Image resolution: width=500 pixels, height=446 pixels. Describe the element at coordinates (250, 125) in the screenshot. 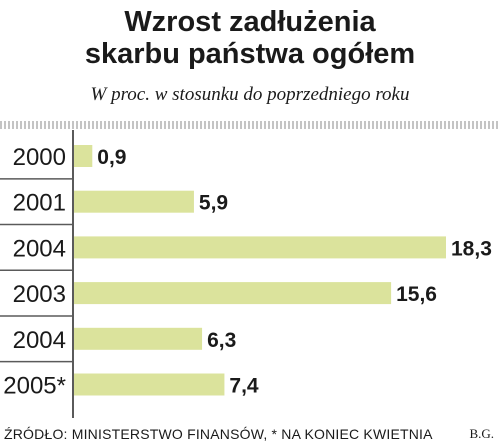

I see `hatched-divider` at that location.